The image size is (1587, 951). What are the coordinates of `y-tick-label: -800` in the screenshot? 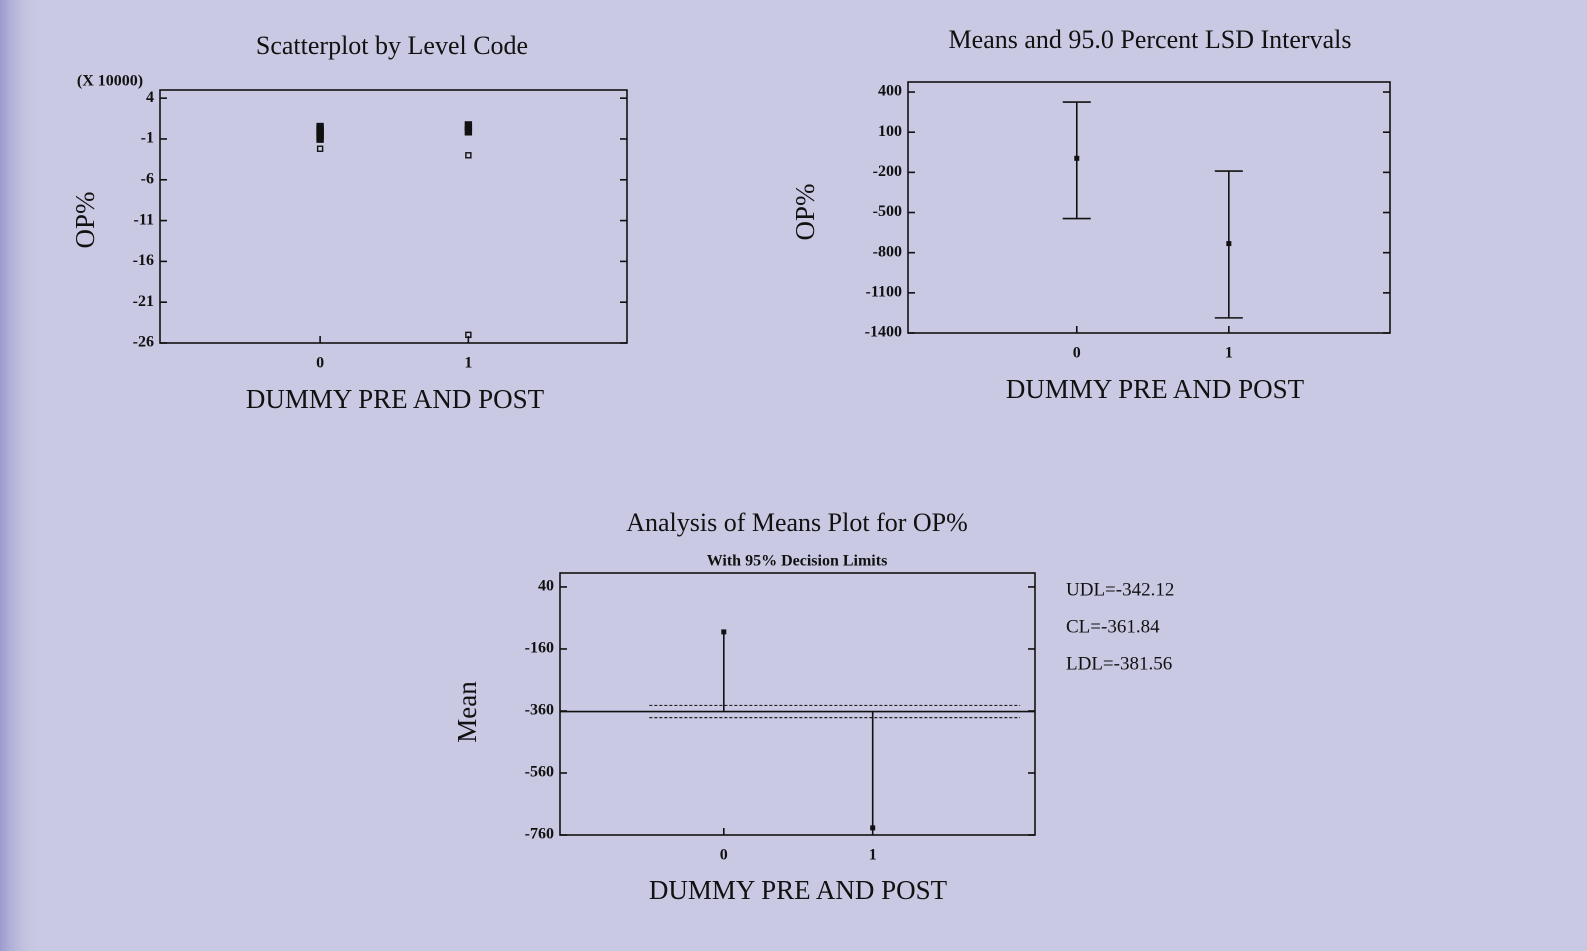 It's located at (887, 251).